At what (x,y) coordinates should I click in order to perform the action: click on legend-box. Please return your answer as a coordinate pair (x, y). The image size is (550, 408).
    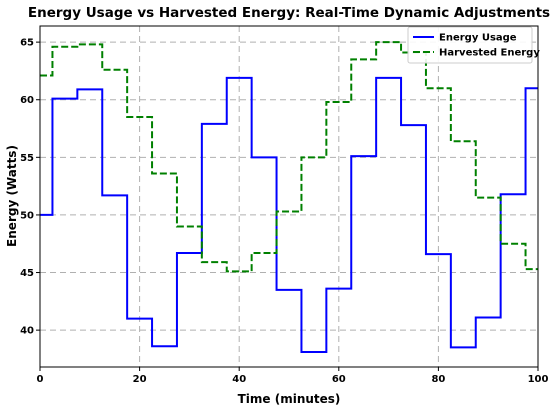
    Looking at the image, I should click on (470, 45).